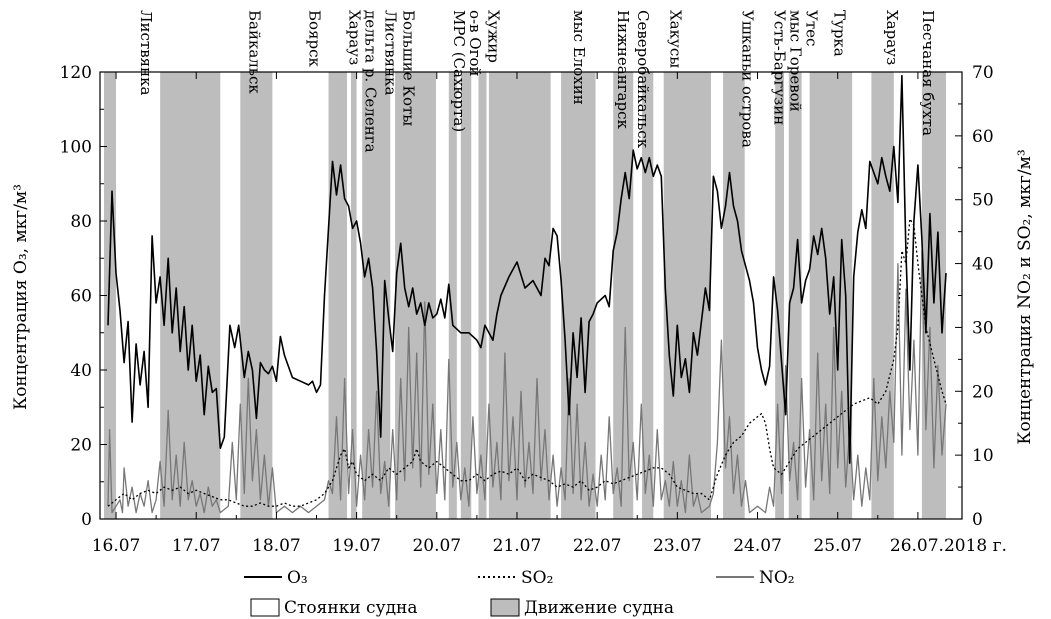  Describe the element at coordinates (315, 39) in the screenshot. I see `place-label-2: Боярск` at that location.